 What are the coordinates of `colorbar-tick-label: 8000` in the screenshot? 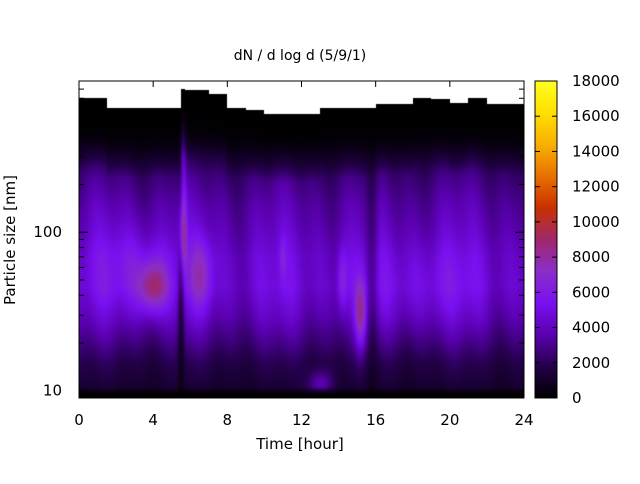 It's located at (591, 257).